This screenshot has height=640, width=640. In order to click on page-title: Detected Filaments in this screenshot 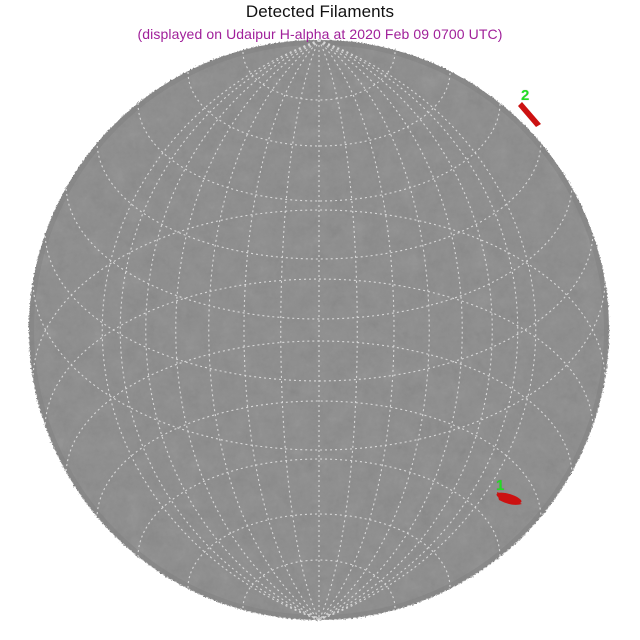, I will do `click(320, 11)`.